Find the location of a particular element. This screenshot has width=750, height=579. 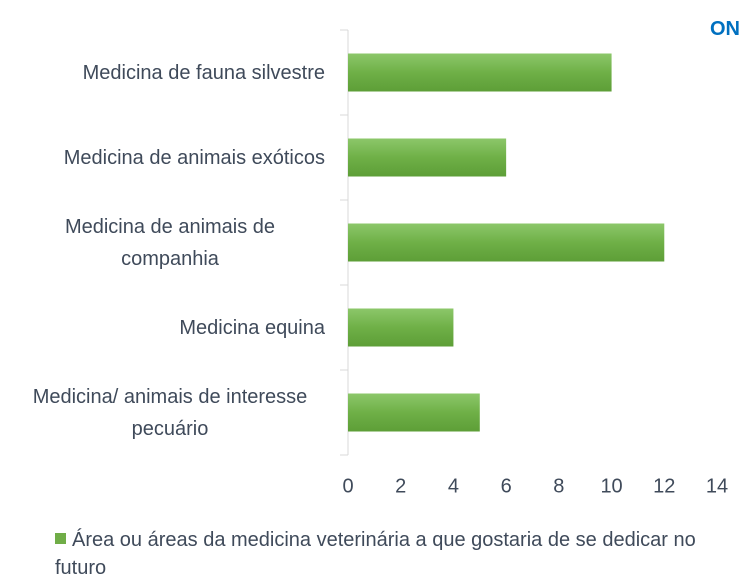

y-tick-label: Medicina de fauna silvestre is located at coordinates (203, 72).